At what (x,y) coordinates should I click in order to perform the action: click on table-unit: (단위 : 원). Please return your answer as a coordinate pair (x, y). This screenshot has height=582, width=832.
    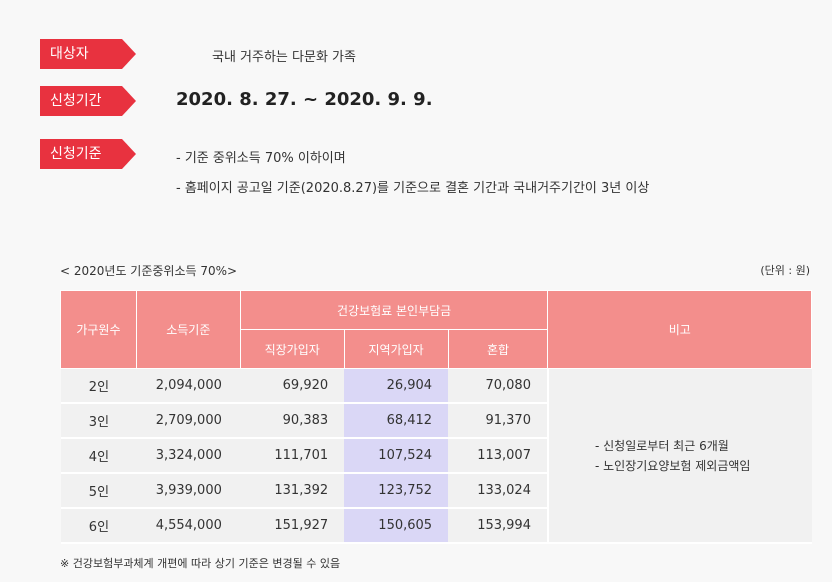
    Looking at the image, I should click on (785, 270).